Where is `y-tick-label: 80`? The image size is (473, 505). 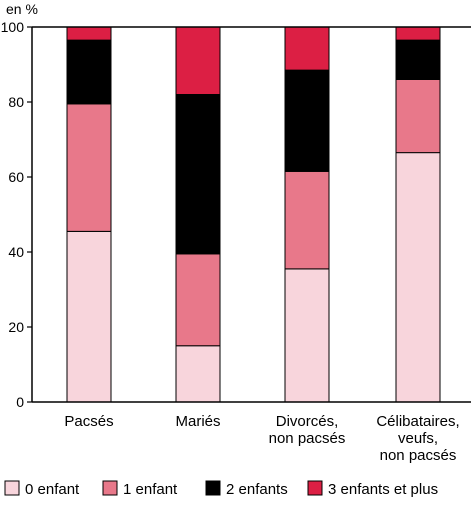
y-tick-label: 80 is located at coordinates (16, 102).